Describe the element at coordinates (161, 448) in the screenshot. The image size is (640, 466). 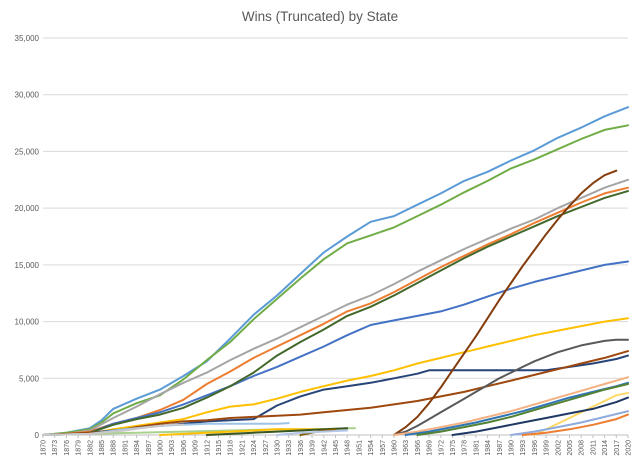
I see `x-tick-label: 1900` at that location.